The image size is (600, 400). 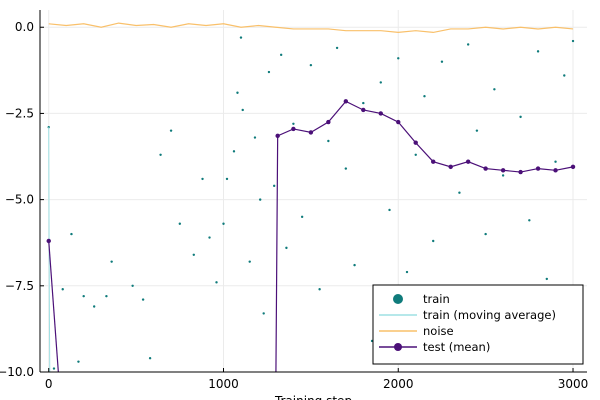 I want to click on y-tick-label: −2.5, so click(x=19, y=113).